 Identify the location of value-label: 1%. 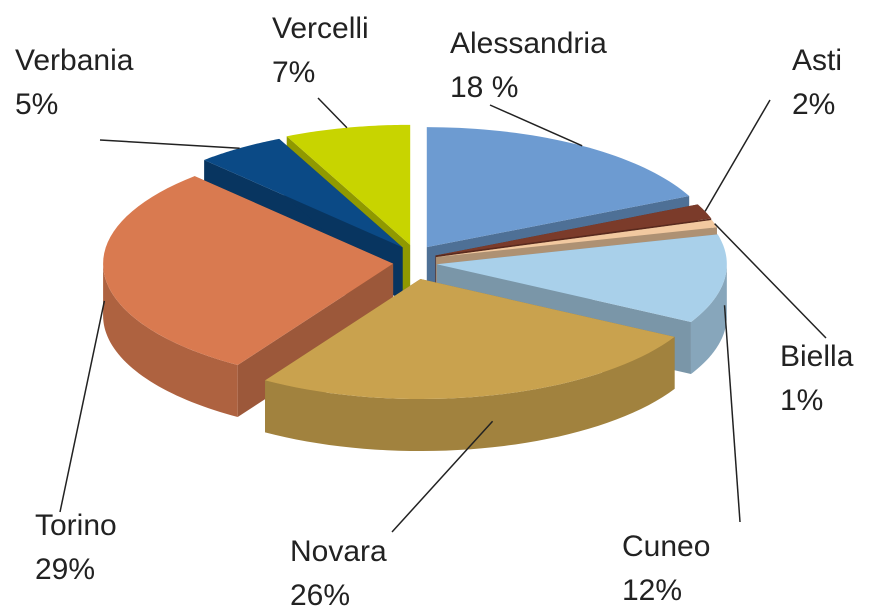
(801, 400).